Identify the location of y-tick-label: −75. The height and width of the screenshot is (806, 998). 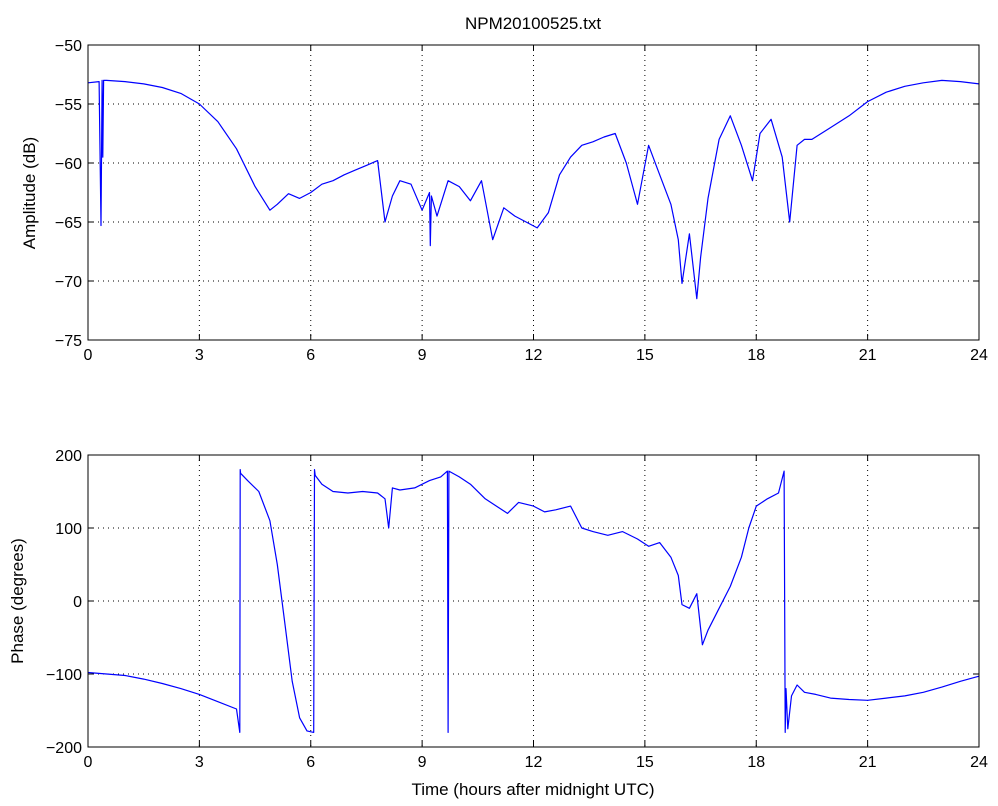
(68, 341).